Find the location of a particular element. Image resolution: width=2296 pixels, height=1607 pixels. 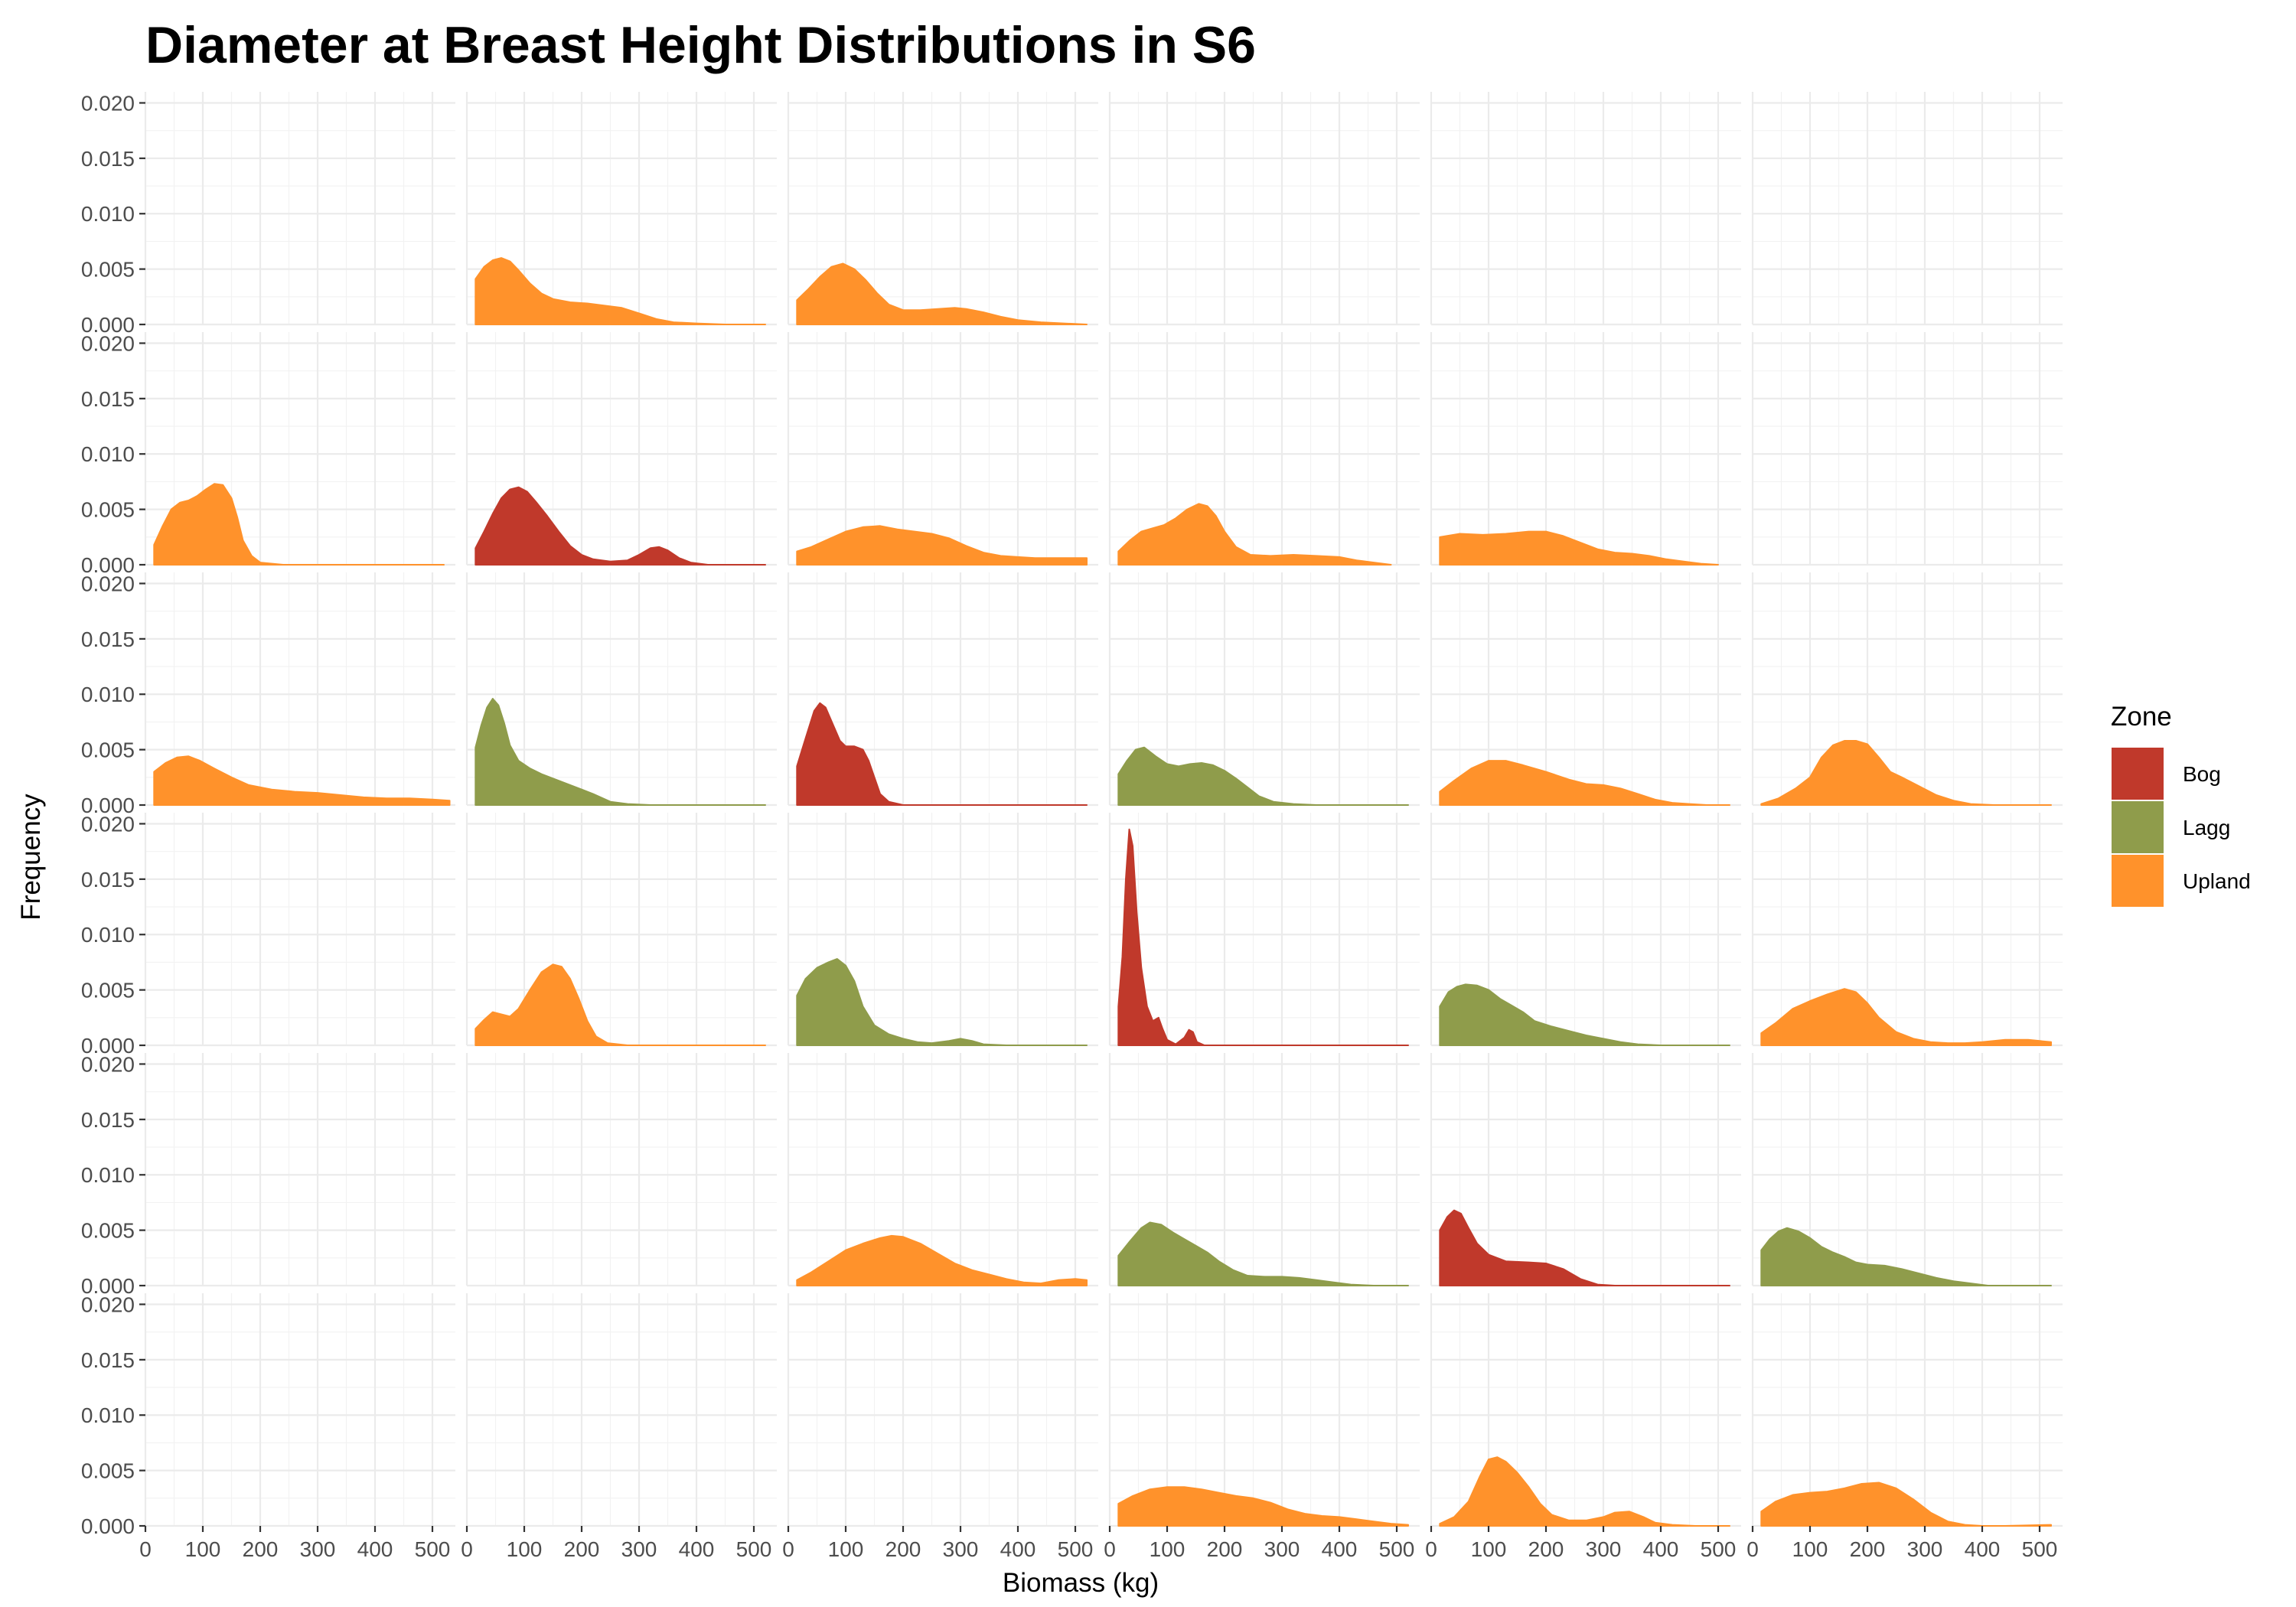

facet-panel-r5-c1: 0.000 0.005 0.010 0.015 0.020 is located at coordinates (268, 1175).